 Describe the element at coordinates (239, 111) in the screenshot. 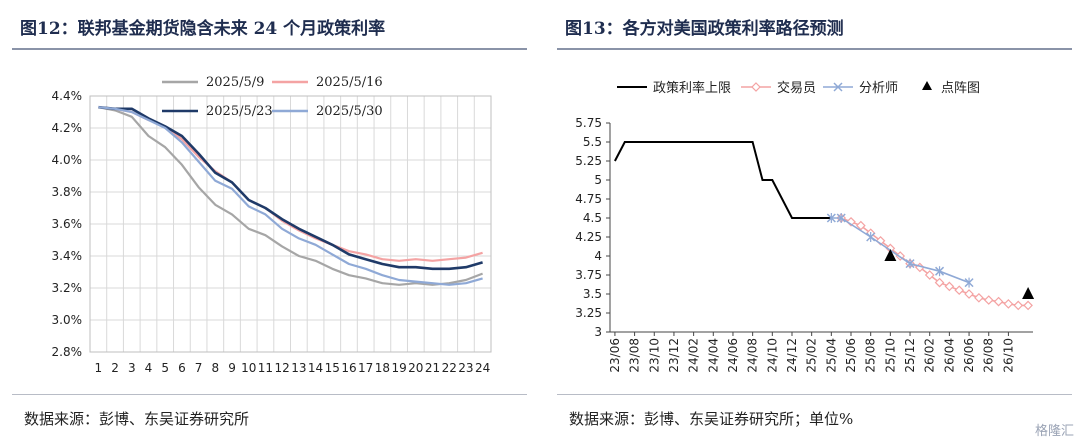

I see `legend-label: 2025/5/23` at that location.